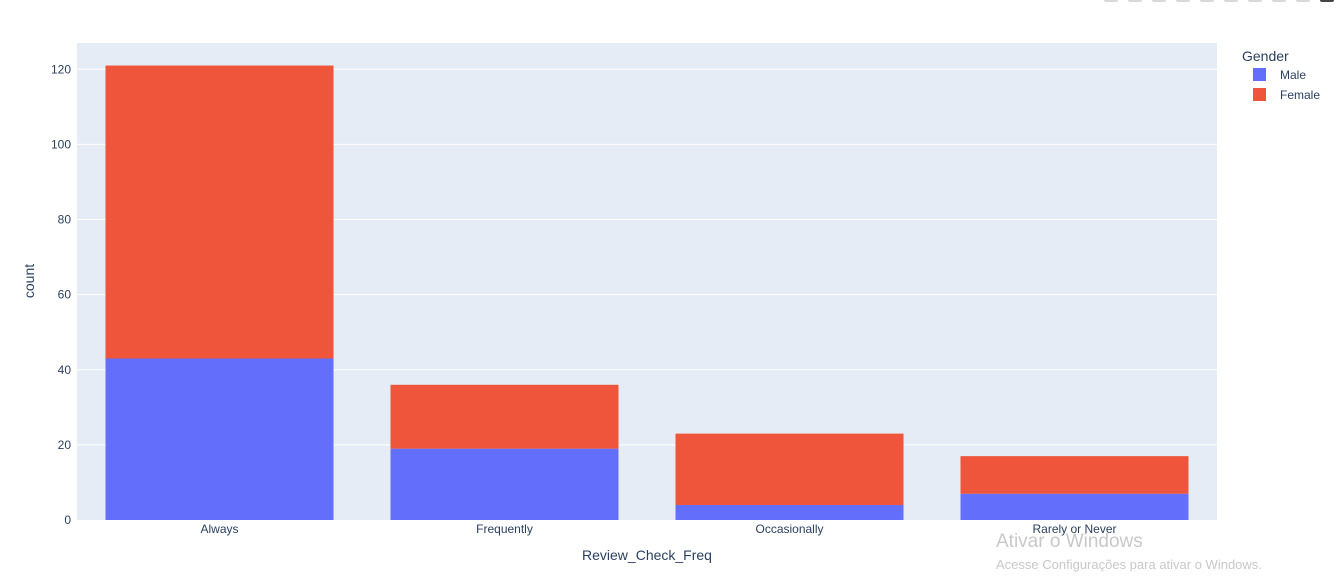 The image size is (1338, 582). What do you see at coordinates (1303, 1) in the screenshot?
I see `reset-axes-icon` at bounding box center [1303, 1].